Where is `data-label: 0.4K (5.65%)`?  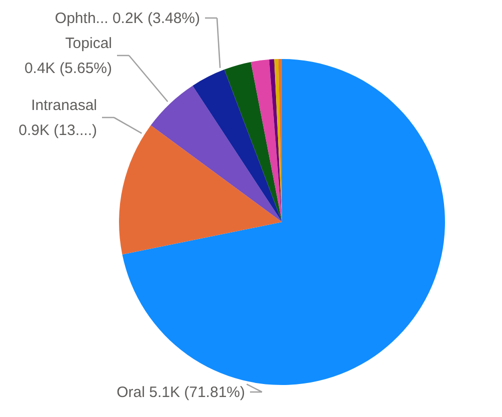
data-label: 0.4K (5.65%) is located at coordinates (68, 68).